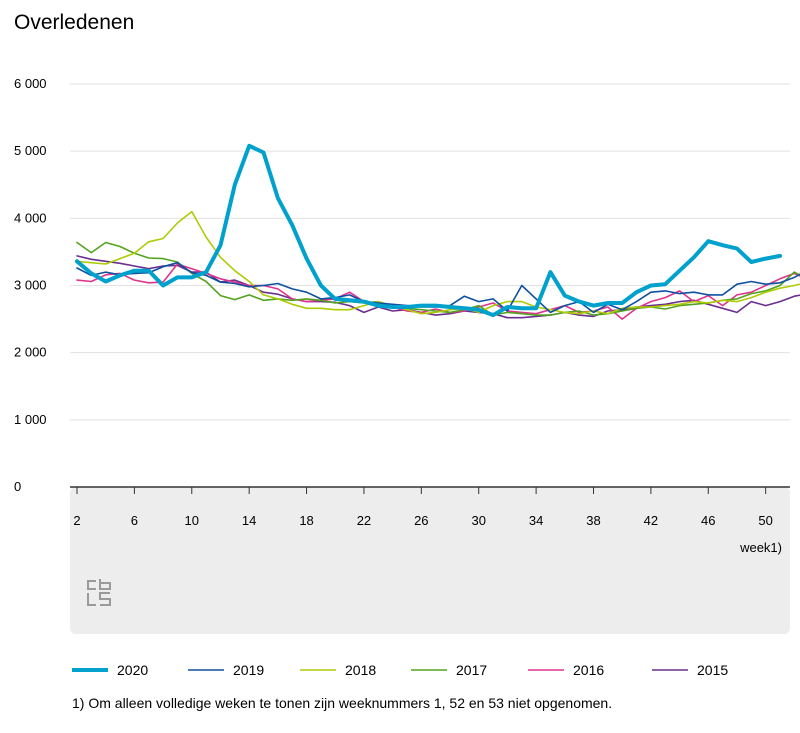 The width and height of the screenshot is (800, 733). Describe the element at coordinates (760, 547) in the screenshot. I see `x-axis-label: week1)` at that location.